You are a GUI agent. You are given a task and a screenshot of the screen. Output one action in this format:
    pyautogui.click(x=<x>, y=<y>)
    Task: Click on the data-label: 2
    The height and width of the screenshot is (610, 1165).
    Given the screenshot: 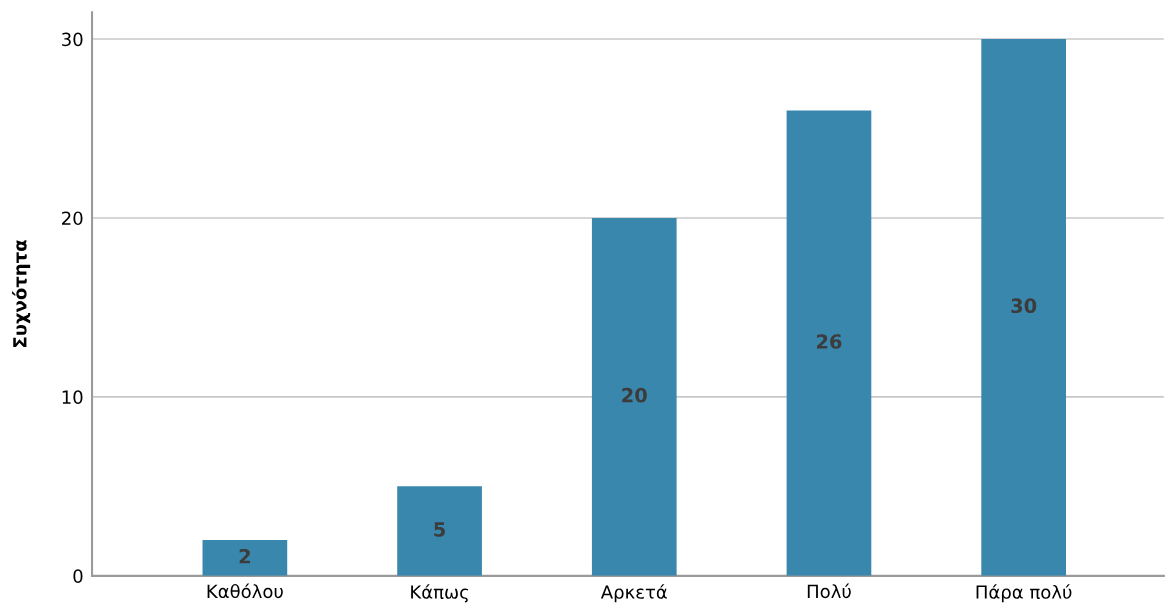 What is the action you would take?
    pyautogui.click(x=244, y=556)
    